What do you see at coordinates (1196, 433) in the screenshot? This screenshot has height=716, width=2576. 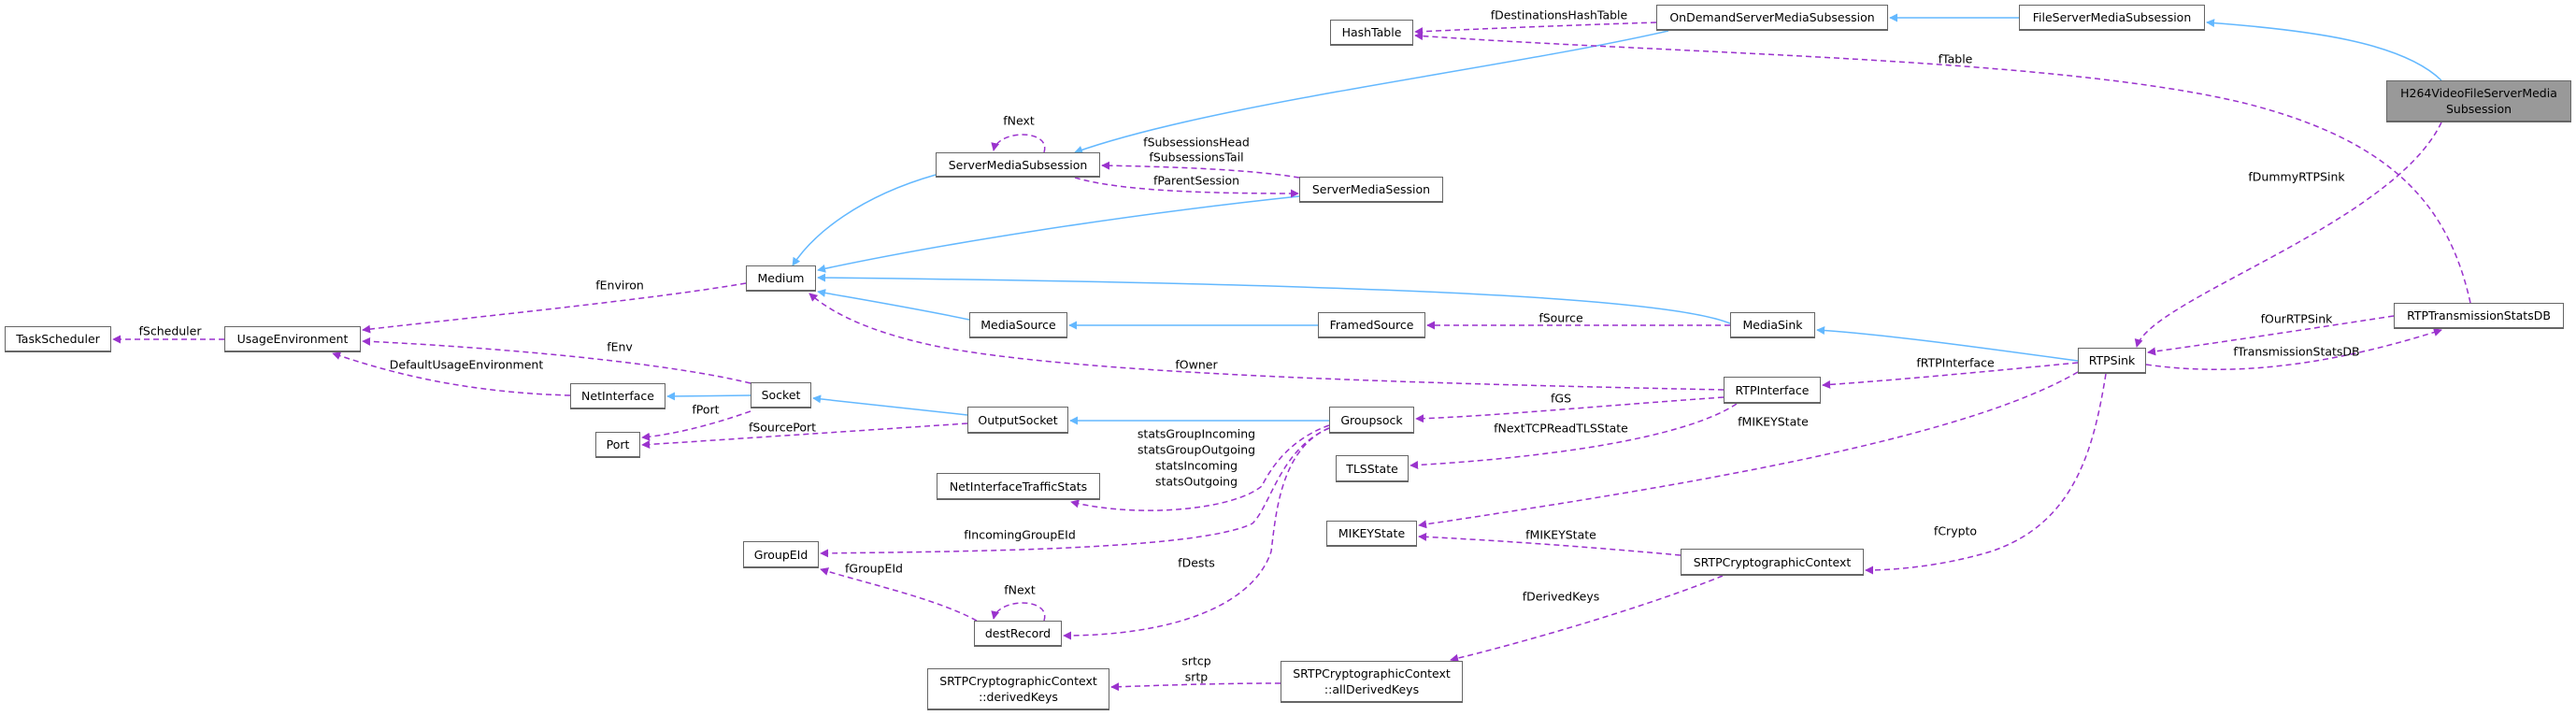 I see `edge-label: statsGroupIncoming` at bounding box center [1196, 433].